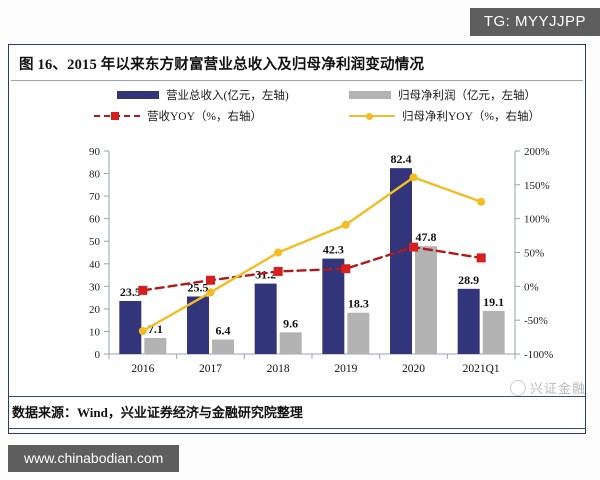 The height and width of the screenshot is (480, 600). Describe the element at coordinates (471, 117) in the screenshot. I see `legend-label-profit-yoy: 归母净利YOY（%，右轴）` at that location.